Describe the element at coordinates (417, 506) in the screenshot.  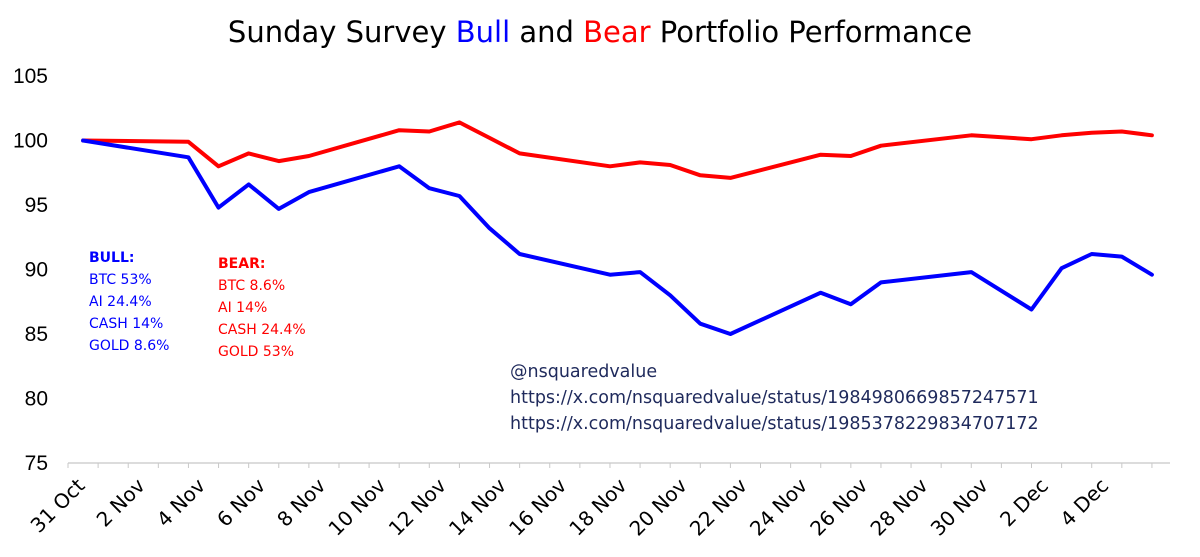
I see `x-tick-label: 12 Nov` at that location.